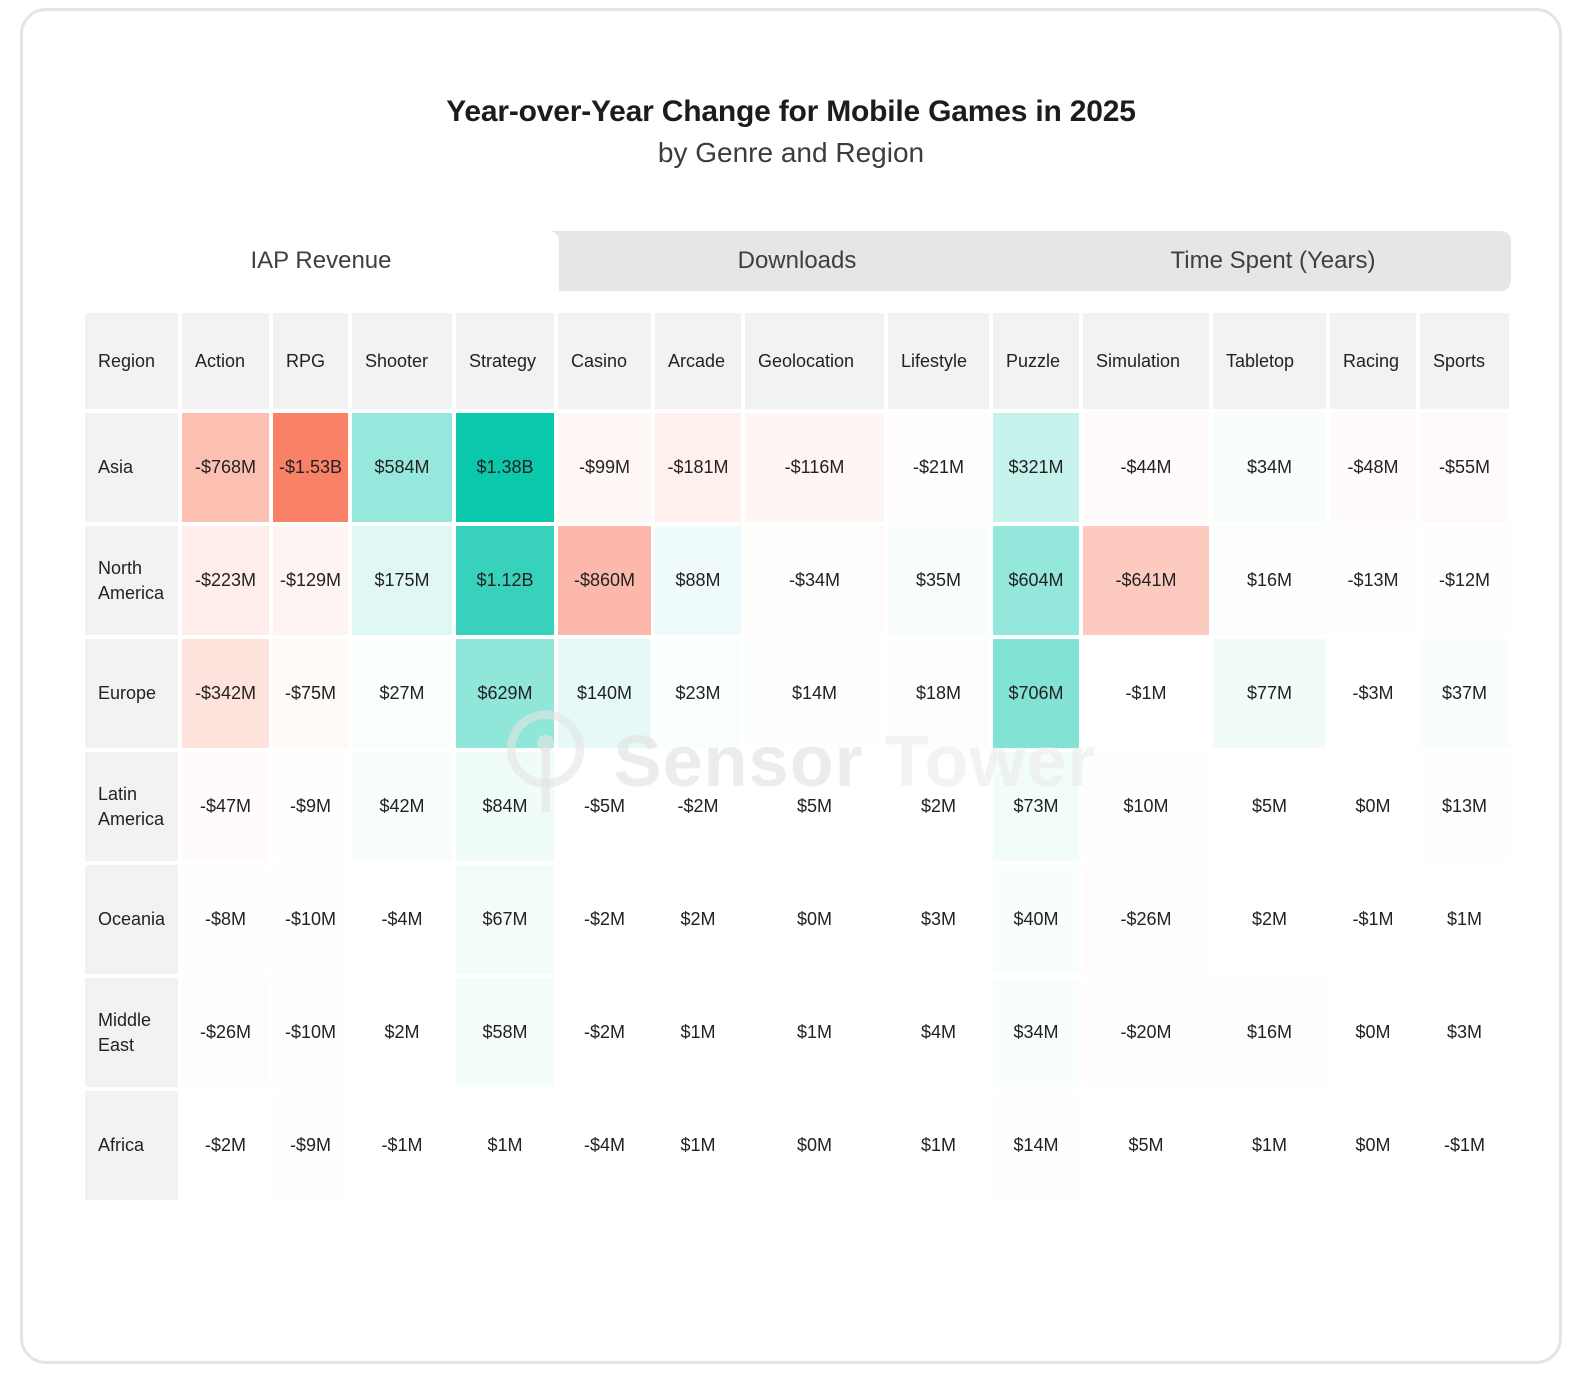  I want to click on metric-tab-bar: IAP Revenue Downloads Time Spent (Years), so click(797, 261).